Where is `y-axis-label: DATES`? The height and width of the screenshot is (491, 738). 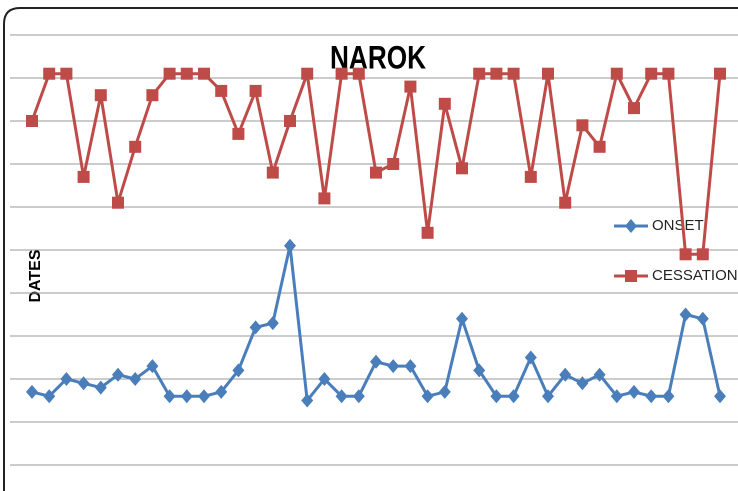
y-axis-label: DATES is located at coordinates (35, 275).